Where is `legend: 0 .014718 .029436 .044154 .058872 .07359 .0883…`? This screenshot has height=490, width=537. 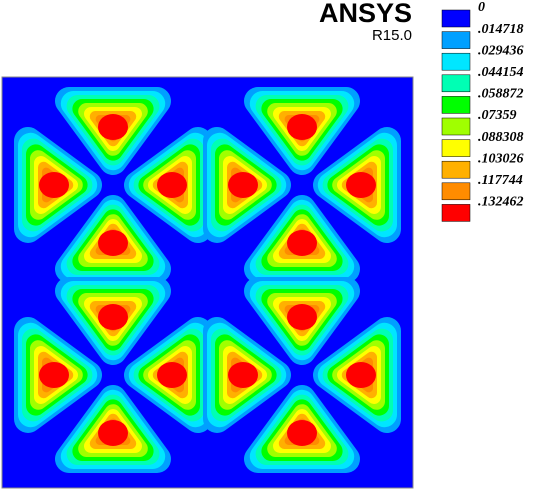
legend: 0 .014718 .029436 .044154 .058872 .07359 .0883… is located at coordinates (482, 111).